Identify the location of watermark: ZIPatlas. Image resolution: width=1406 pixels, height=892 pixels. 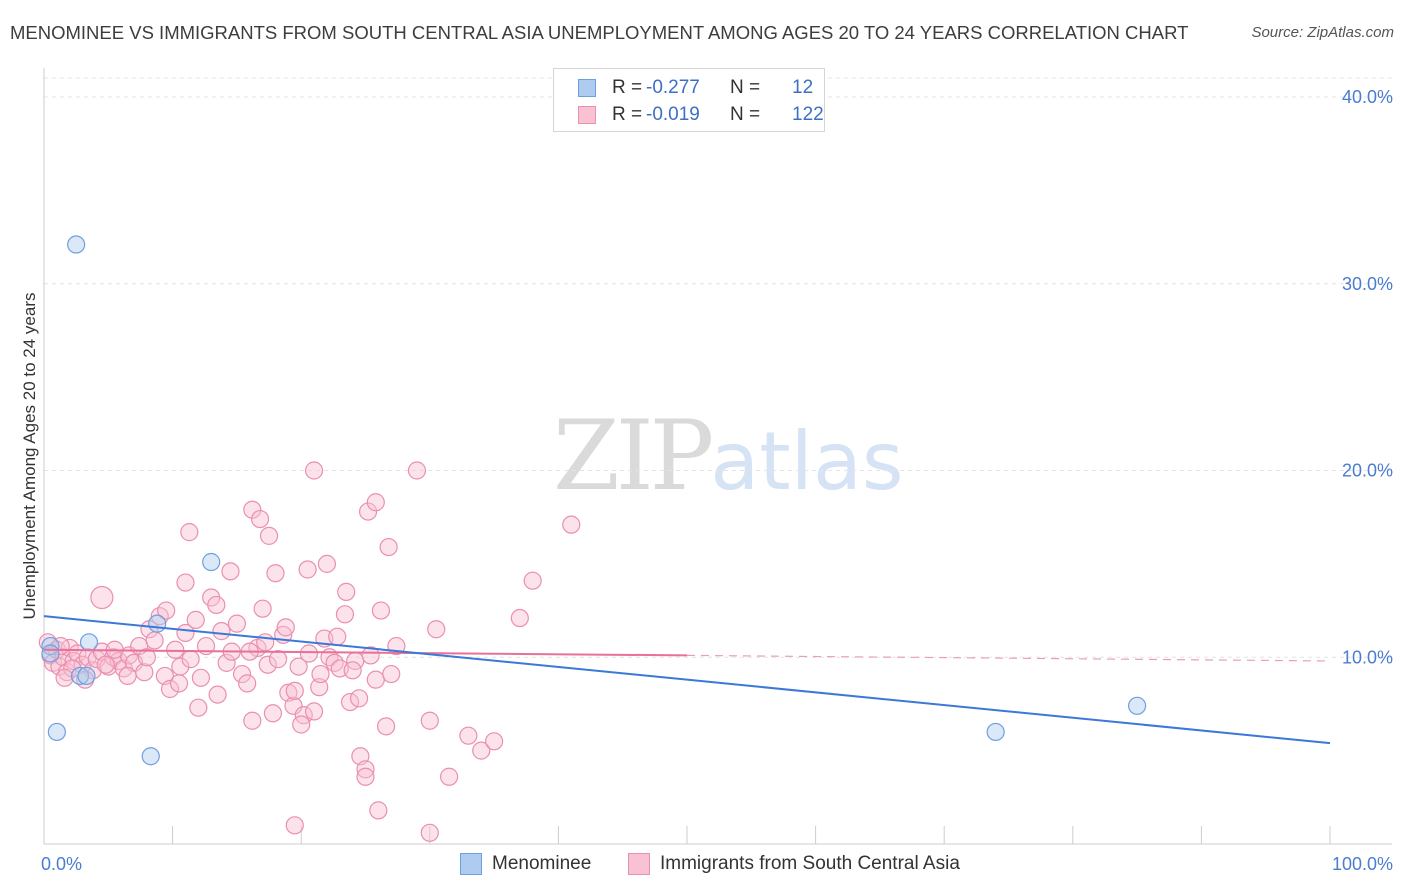
(728, 456).